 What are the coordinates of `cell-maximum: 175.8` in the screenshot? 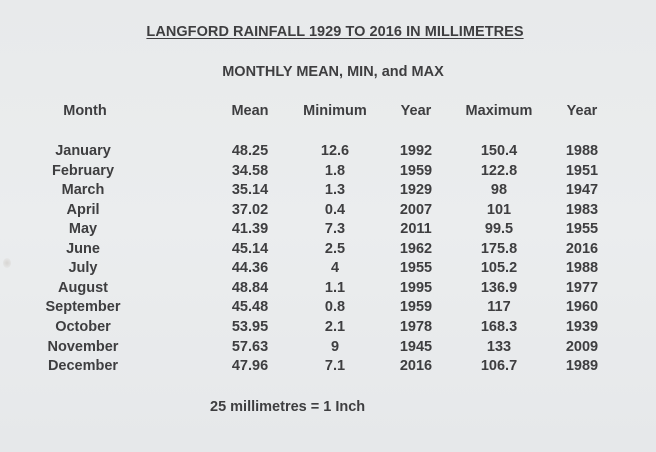 It's located at (499, 248).